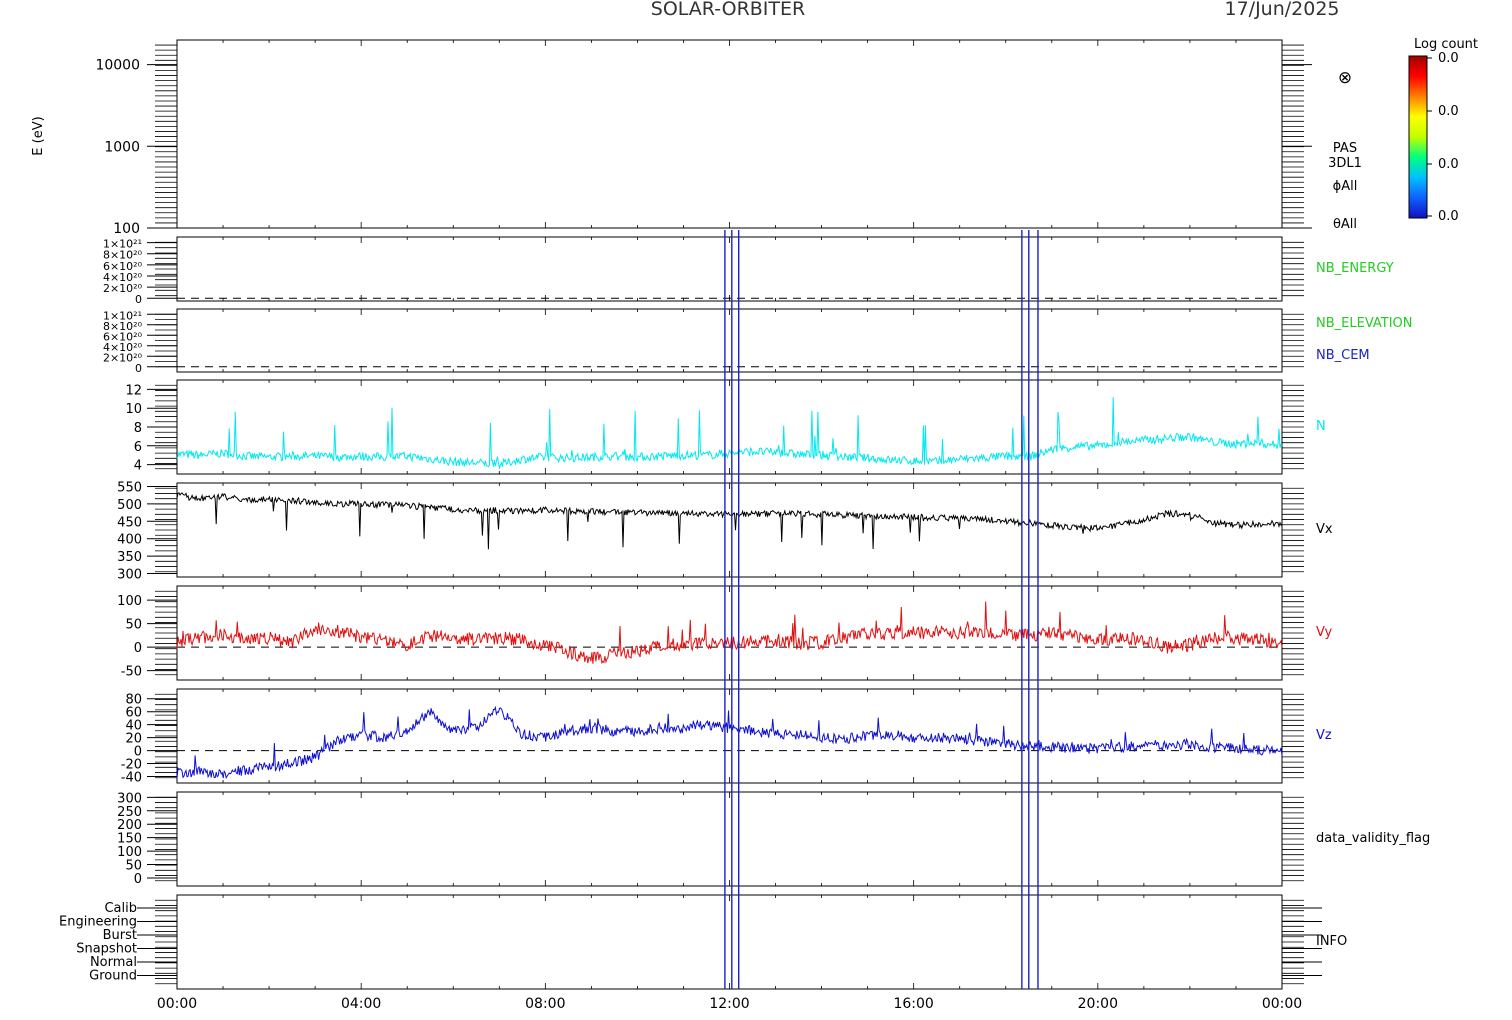  I want to click on y-tick-label: 500, so click(129, 505).